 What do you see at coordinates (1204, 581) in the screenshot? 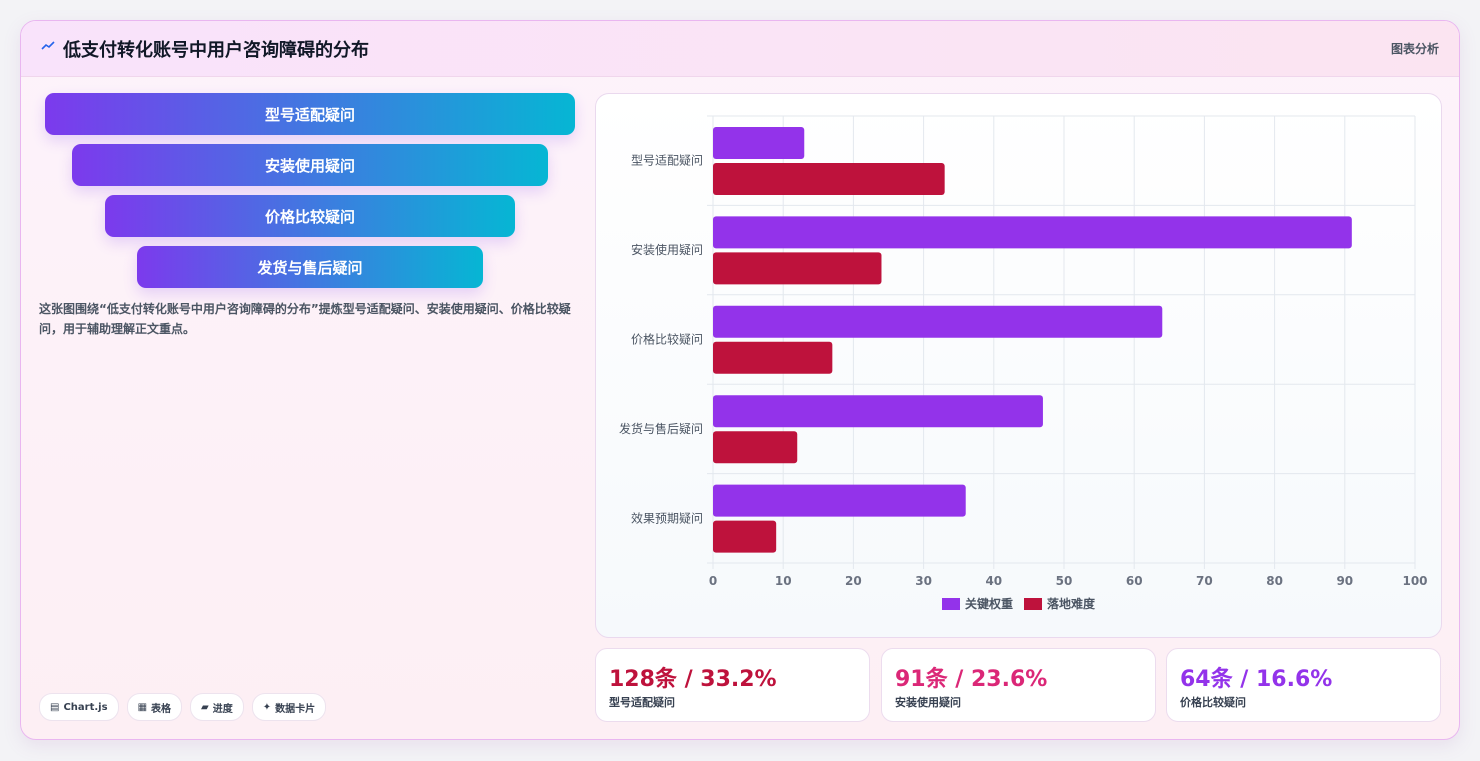
I see `x-tick-label: 70` at bounding box center [1204, 581].